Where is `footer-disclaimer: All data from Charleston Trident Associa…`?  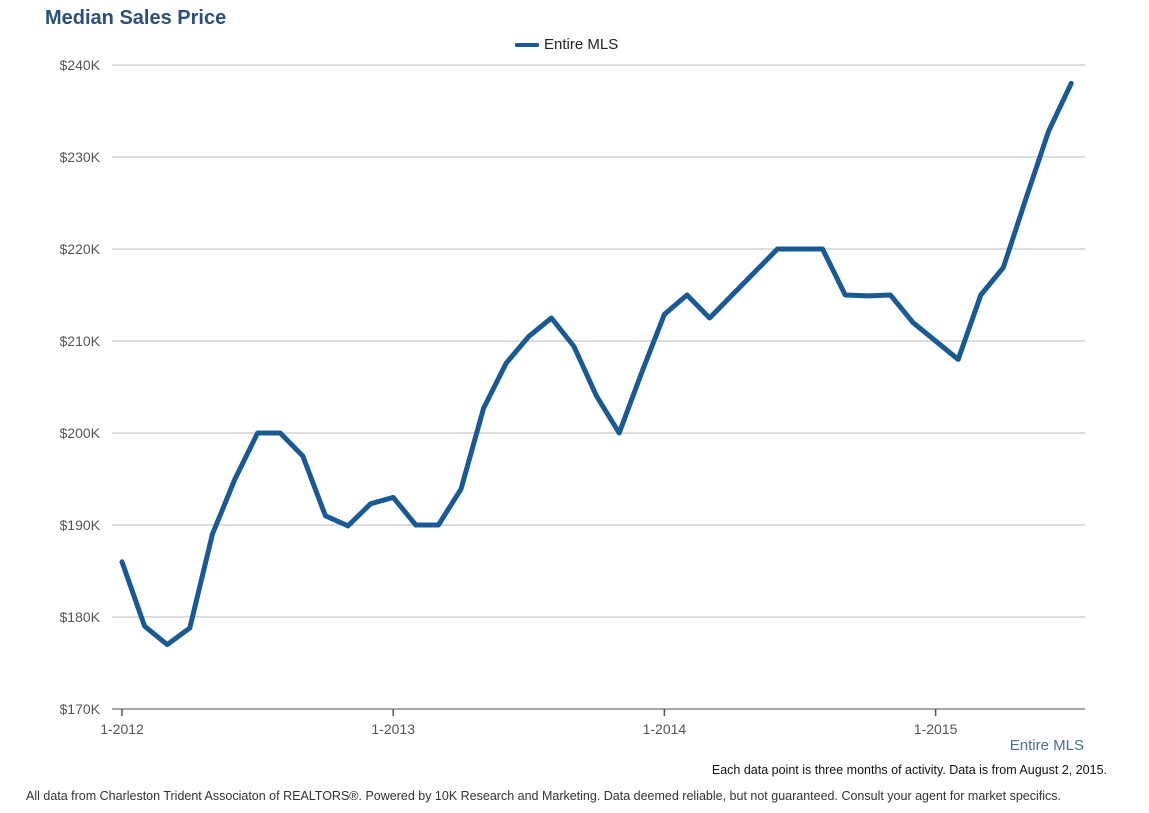 footer-disclaimer: All data from Charleston Trident Associa… is located at coordinates (543, 796).